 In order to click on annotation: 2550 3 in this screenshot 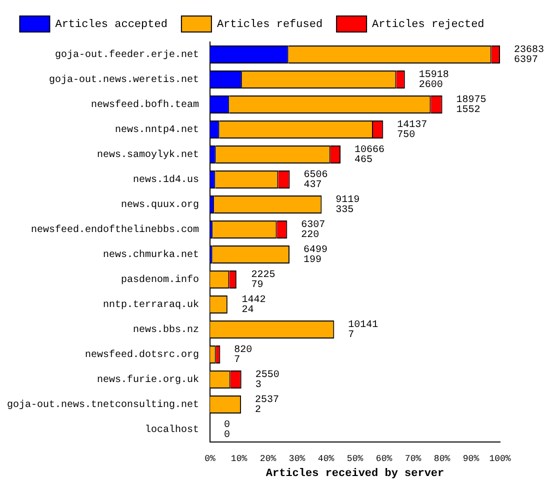, I will do `click(267, 381)`.